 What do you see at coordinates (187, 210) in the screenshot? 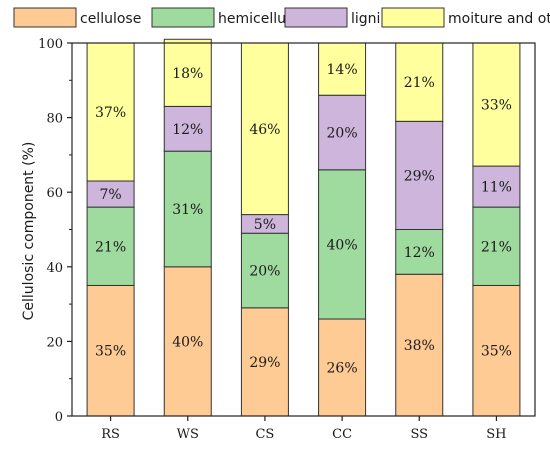
I see `data-label-ws-hemicellulose: 31%` at bounding box center [187, 210].